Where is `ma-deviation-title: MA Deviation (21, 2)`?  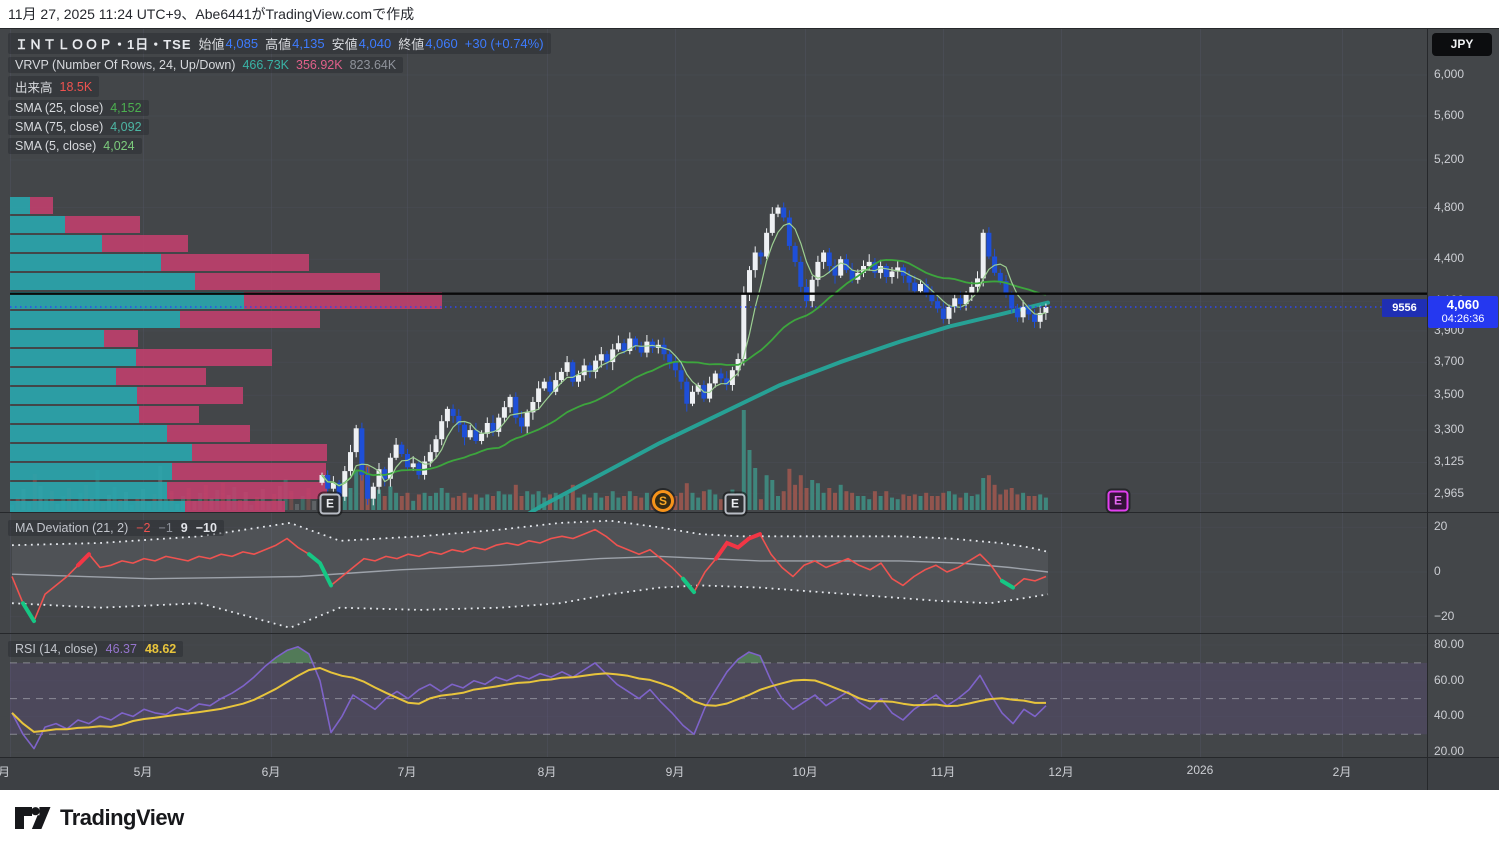
ma-deviation-title: MA Deviation (21, 2) is located at coordinates (72, 528).